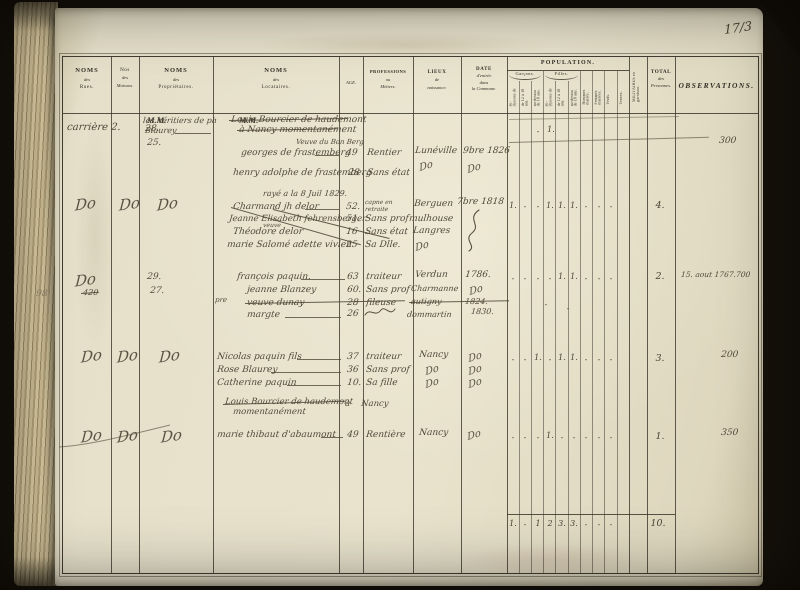 This screenshot has width=800, height=590. What do you see at coordinates (574, 98) in the screenshot?
I see `header-filles-sub3: au-dessus de 18 ans.` at bounding box center [574, 98].